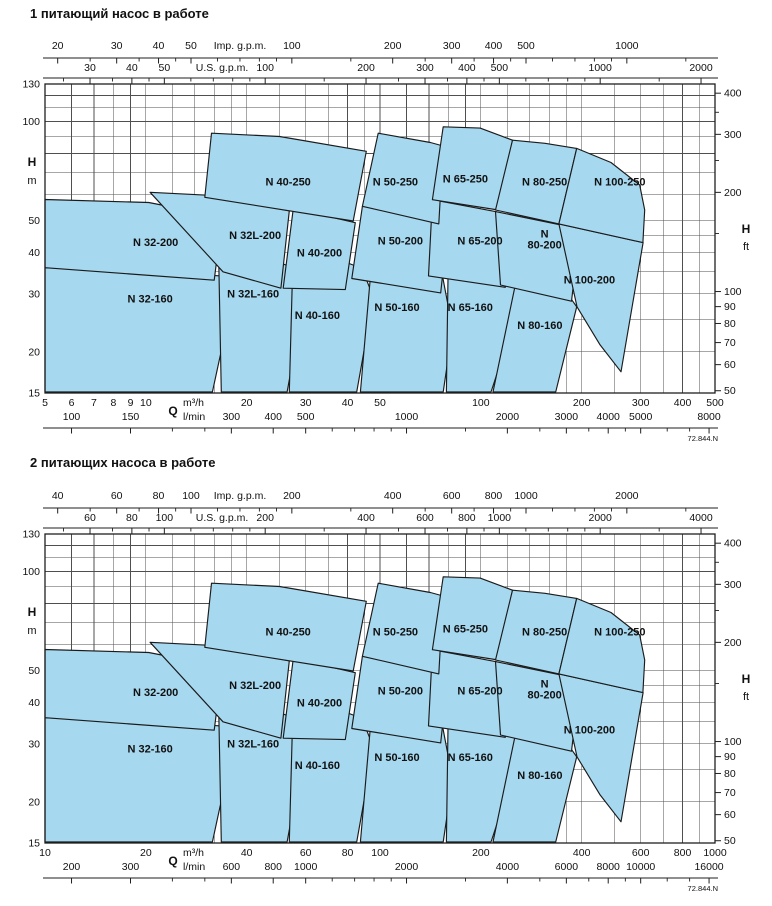 The width and height of the screenshot is (772, 906). I want to click on zone-label: N 40-200, so click(319, 704).